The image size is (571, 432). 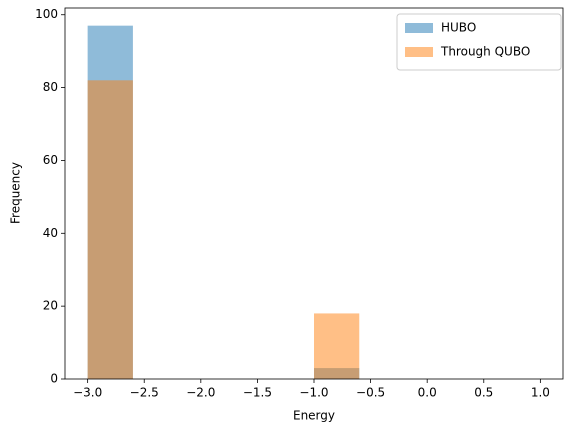 What do you see at coordinates (16, 193) in the screenshot?
I see `y-axis-label: Frequency` at bounding box center [16, 193].